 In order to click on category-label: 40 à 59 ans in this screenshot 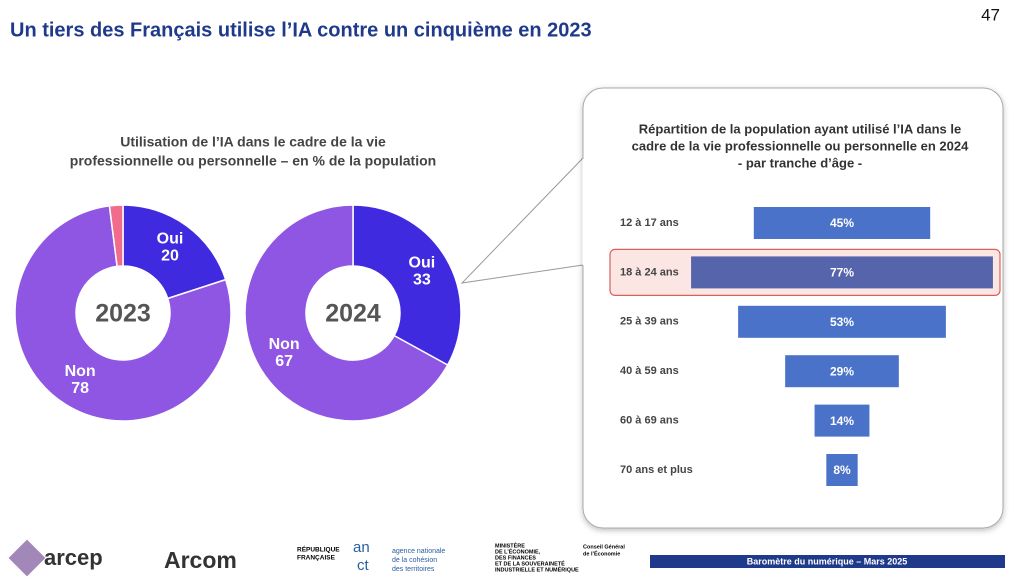, I will do `click(649, 371)`.